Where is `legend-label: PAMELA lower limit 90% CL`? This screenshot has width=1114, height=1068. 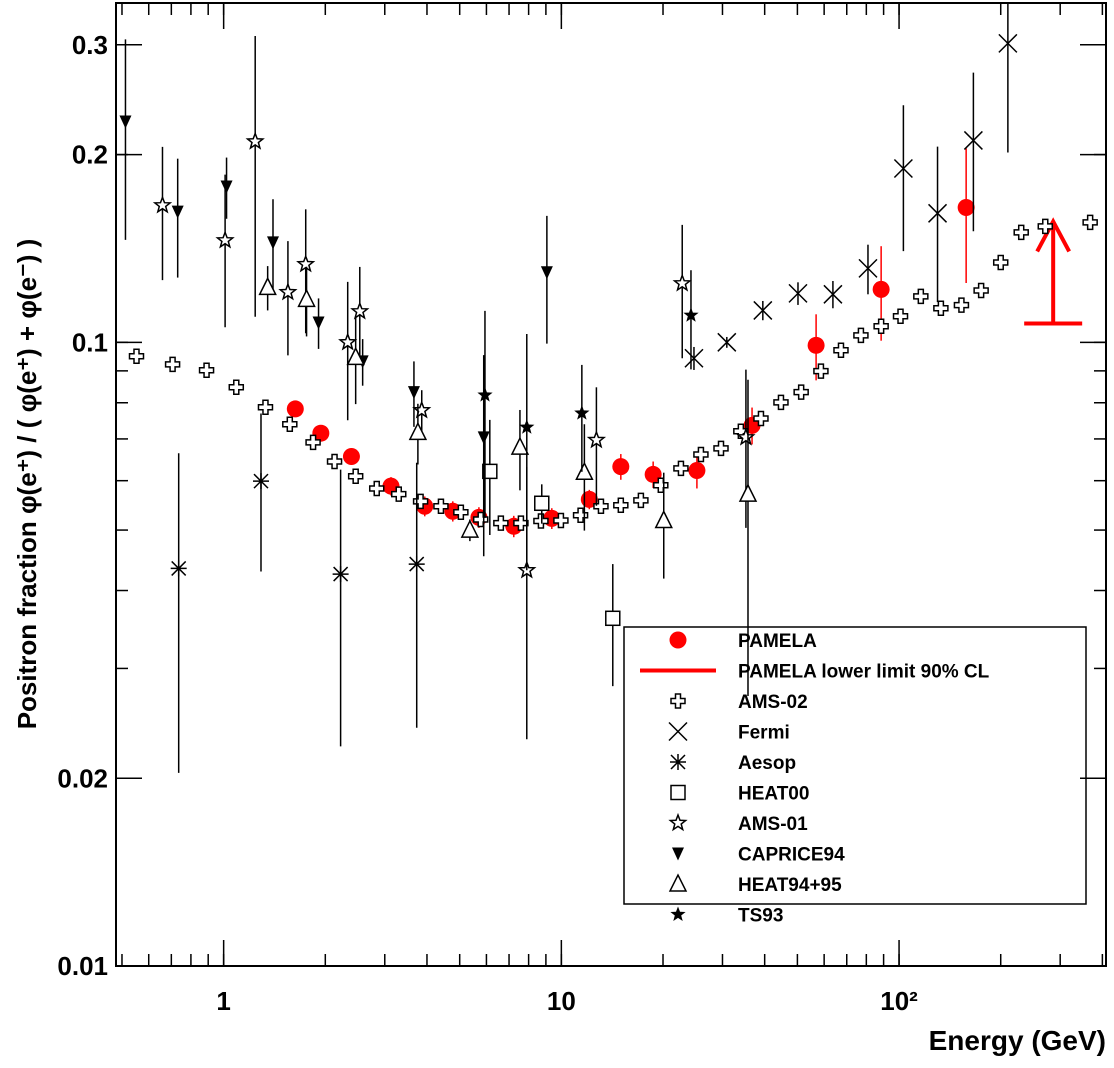
legend-label: PAMELA lower limit 90% CL is located at coordinates (864, 672).